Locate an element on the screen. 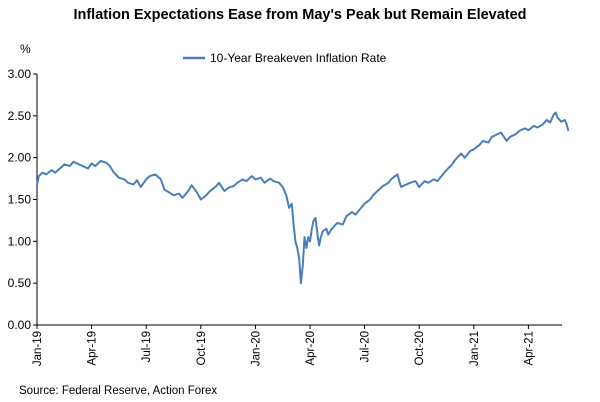 This screenshot has height=402, width=600. y-tick-label: 0.00 is located at coordinates (20, 325).